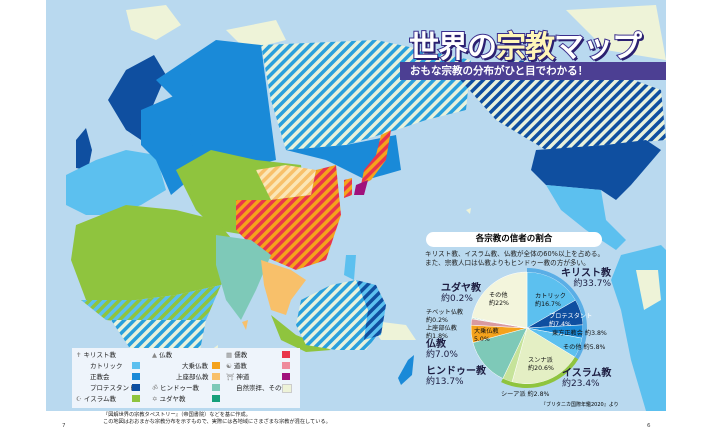 Image resolution: width=711 pixels, height=439 pixels. I want to click on label-hindu: ヒンドゥー教 約13.7%, so click(456, 376).